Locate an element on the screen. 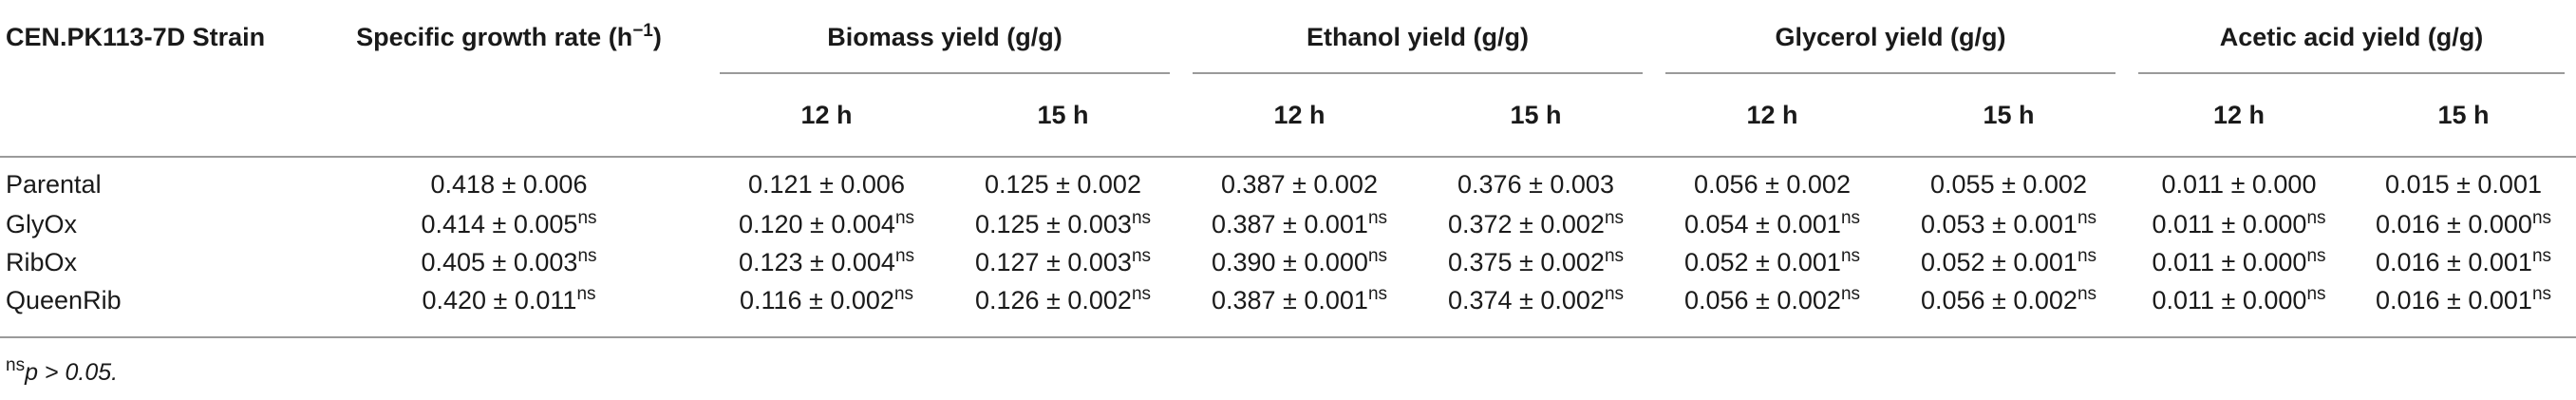  value-cell: 0.405 ± 0.003ns is located at coordinates (509, 260).